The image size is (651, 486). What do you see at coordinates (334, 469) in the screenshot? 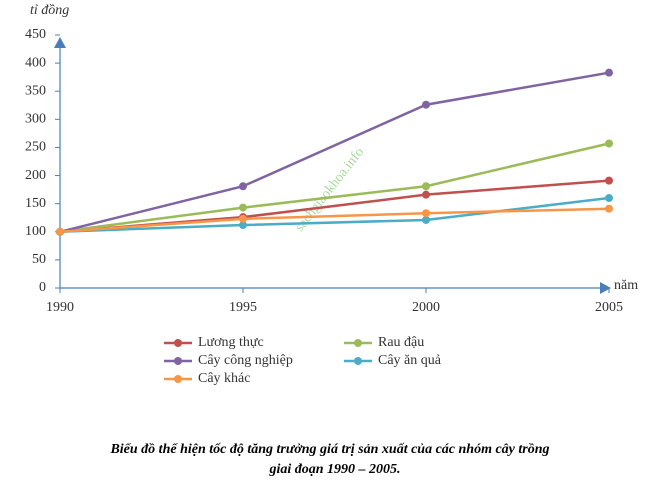
I see `caption: giai đoạn 1990 – 2005.` at bounding box center [334, 469].